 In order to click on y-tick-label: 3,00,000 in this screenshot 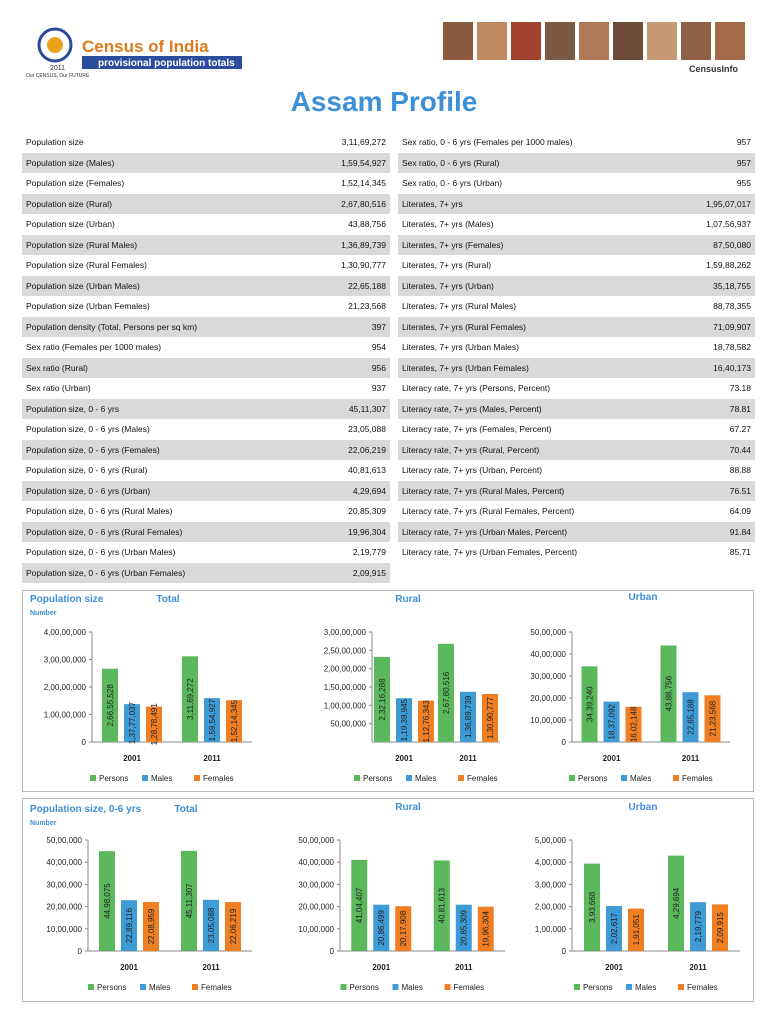, I will do `click(551, 884)`.